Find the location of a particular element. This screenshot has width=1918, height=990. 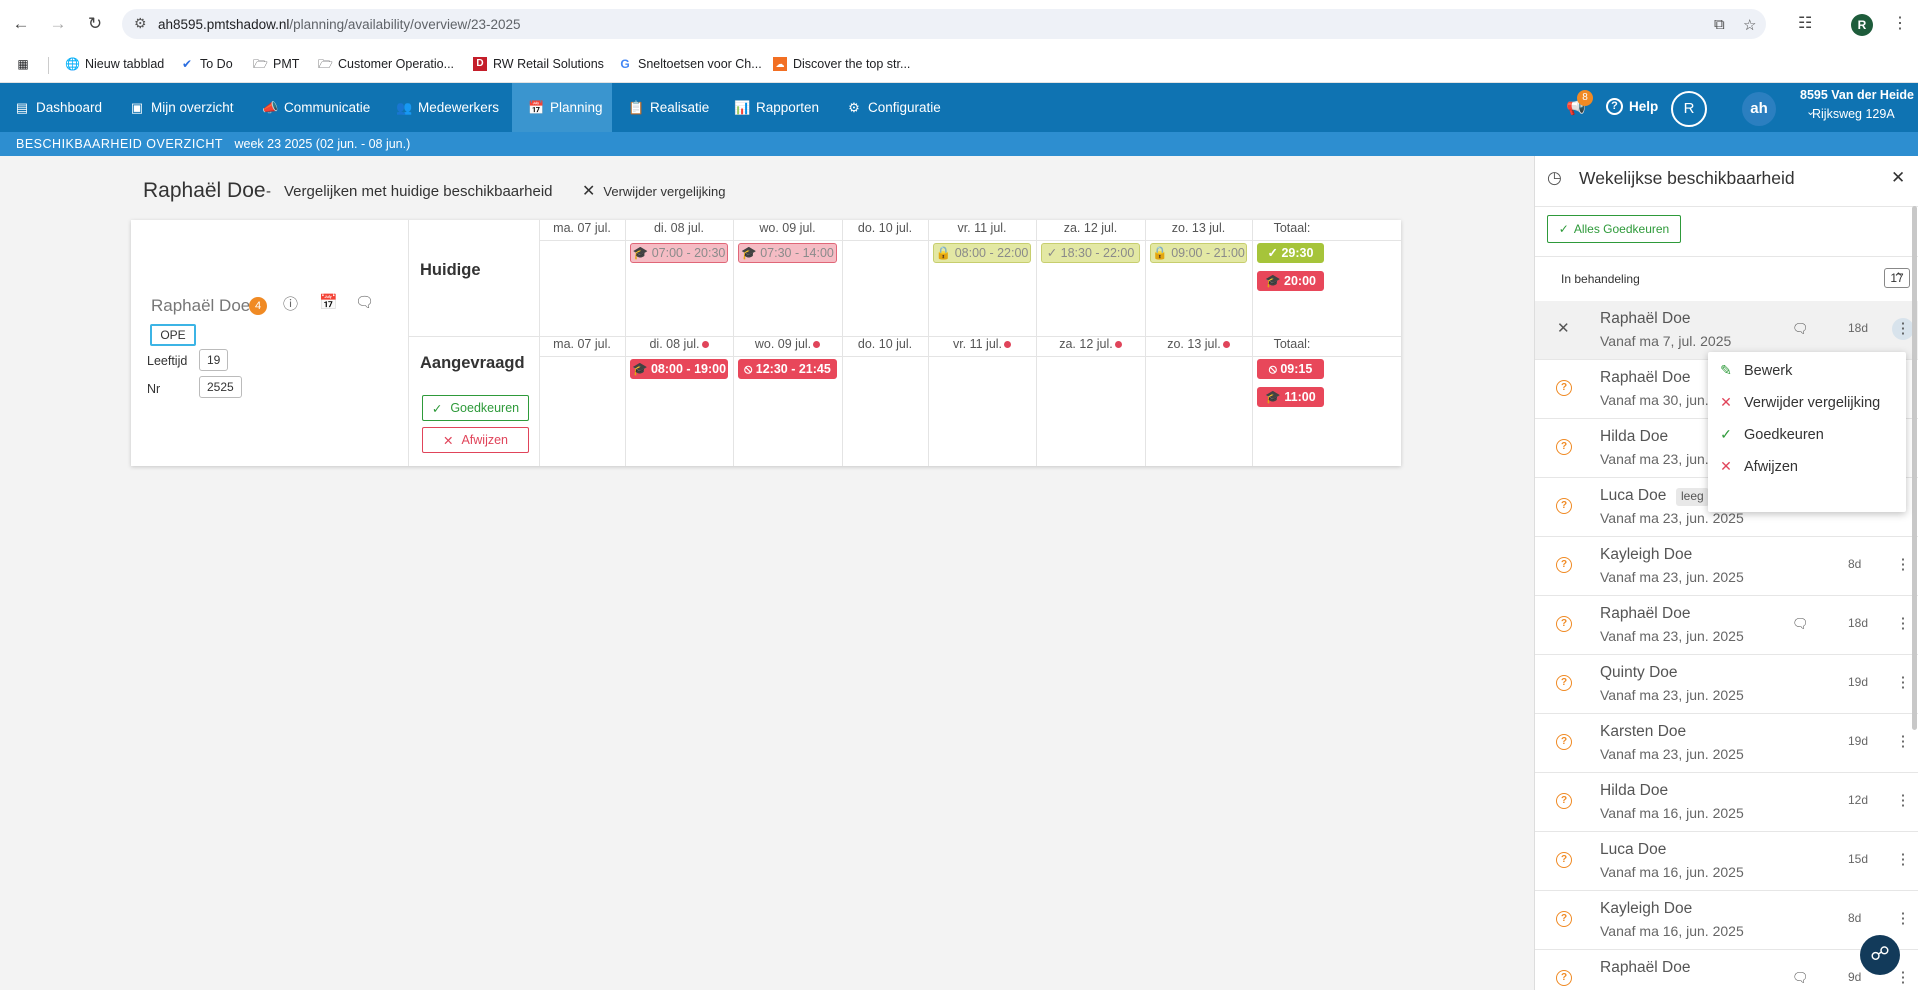

day-header-label: di. 08 jul. is located at coordinates (679, 228).